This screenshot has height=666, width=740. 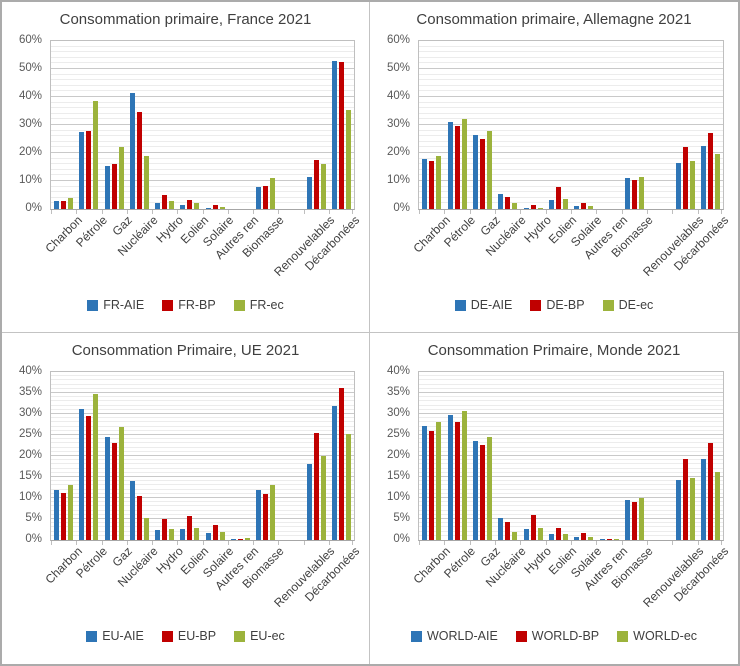 I want to click on legend-item: FR-AIE, so click(x=115, y=305).